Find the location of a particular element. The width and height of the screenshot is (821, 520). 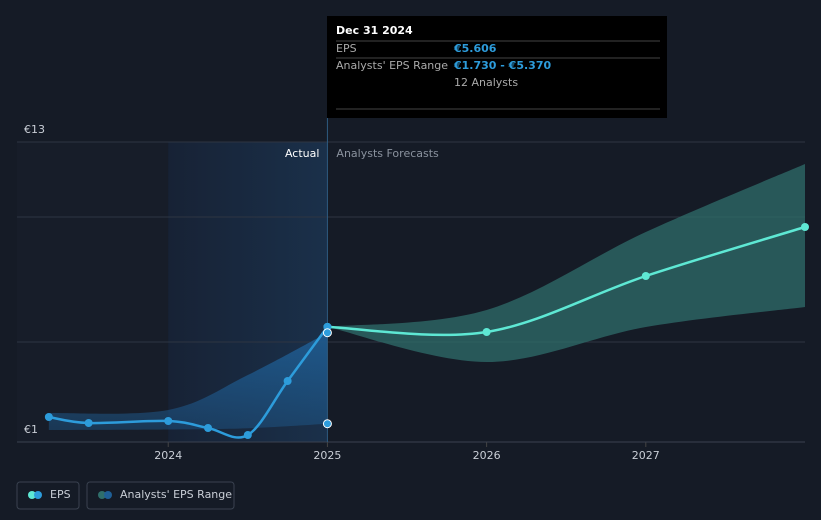

tooltip-label: EPS is located at coordinates (346, 48).